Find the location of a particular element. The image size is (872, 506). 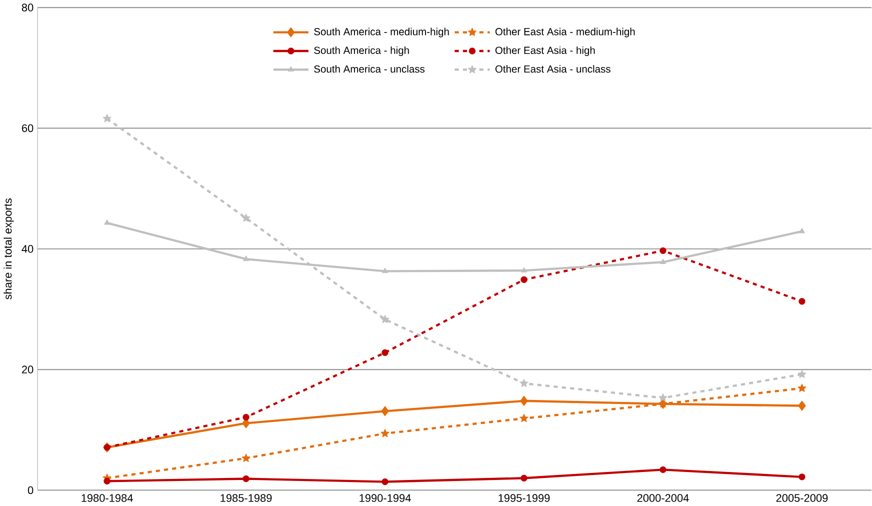

y-tick-label: 60 is located at coordinates (28, 128).